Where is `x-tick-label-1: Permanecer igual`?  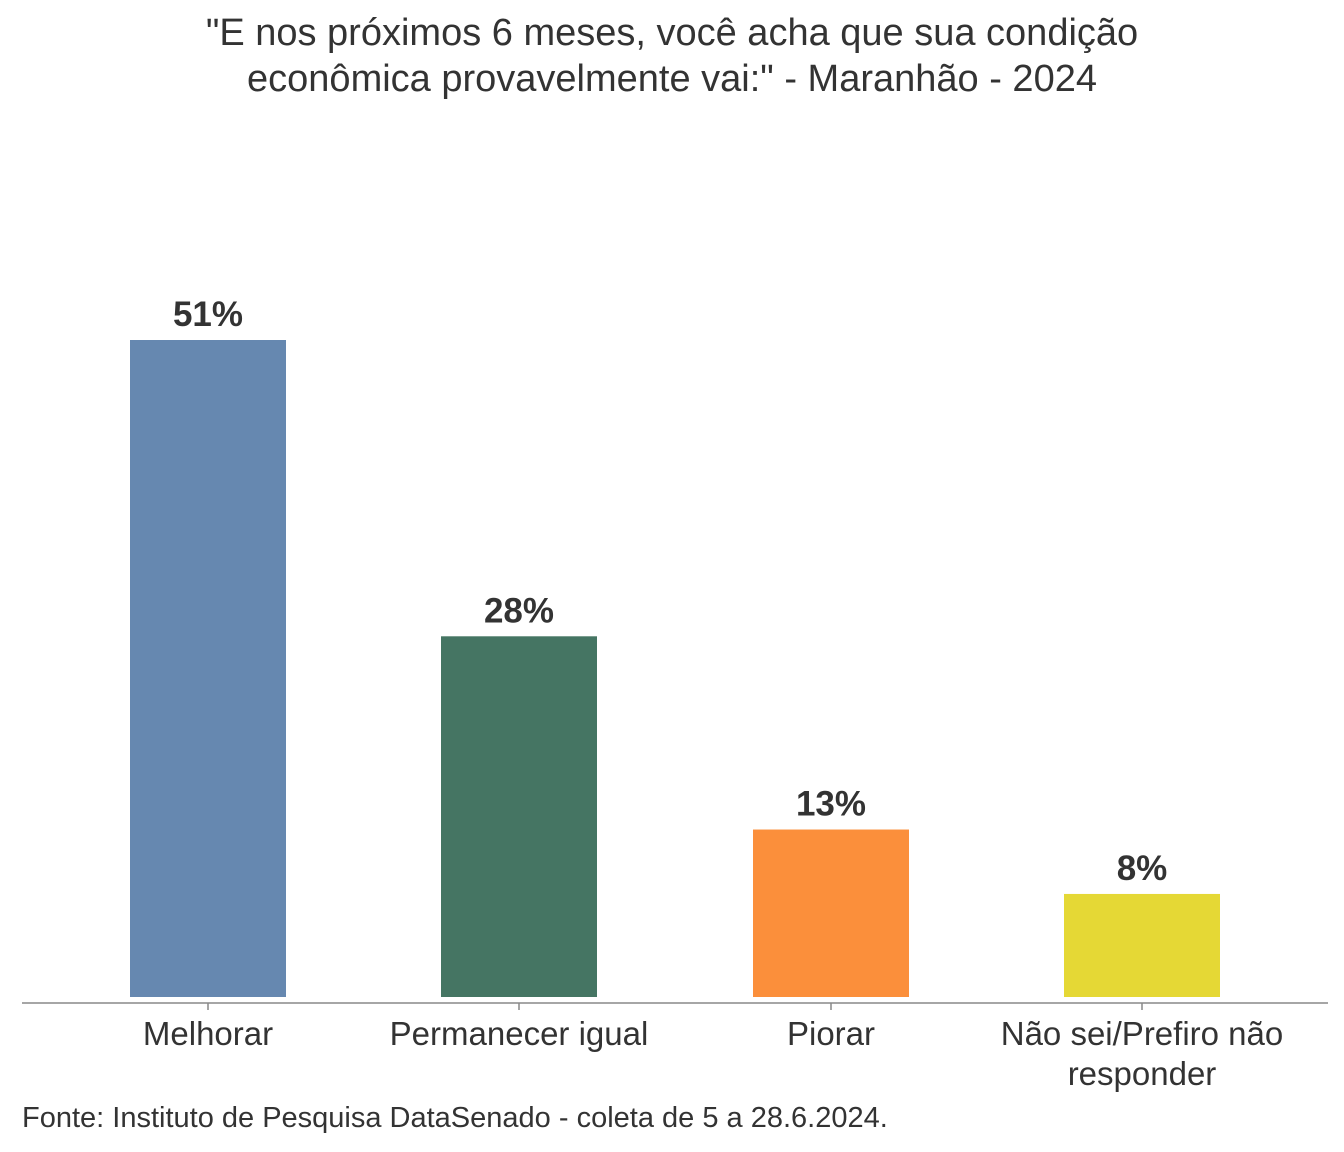 x-tick-label-1: Permanecer igual is located at coordinates (519, 1033).